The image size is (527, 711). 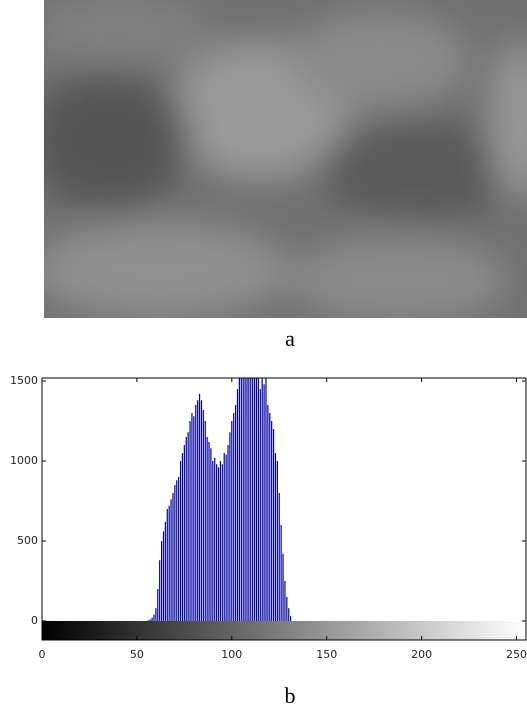 I want to click on y-tick-label: 0, so click(x=34, y=620).